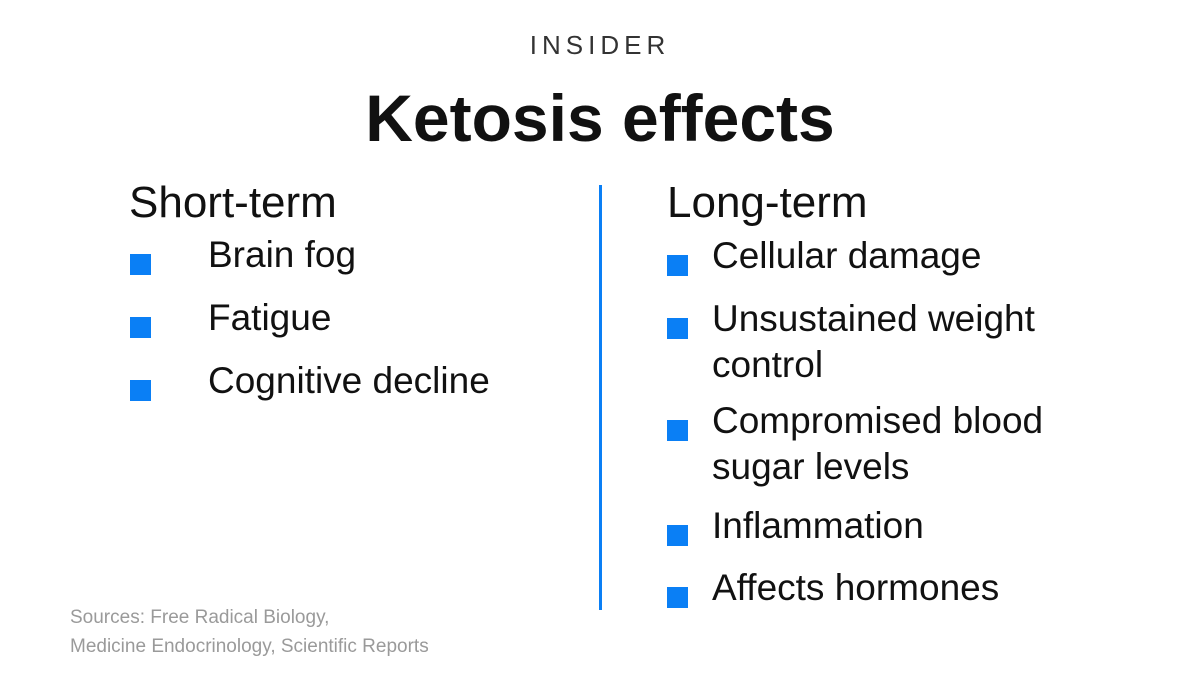 This screenshot has width=1200, height=675. Describe the element at coordinates (600, 118) in the screenshot. I see `page-title: Ketosis effects` at that location.